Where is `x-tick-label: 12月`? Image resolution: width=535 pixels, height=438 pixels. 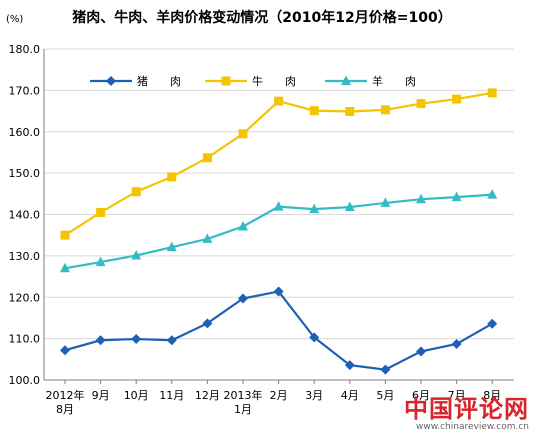
x-tick-label: 12月 is located at coordinates (207, 395).